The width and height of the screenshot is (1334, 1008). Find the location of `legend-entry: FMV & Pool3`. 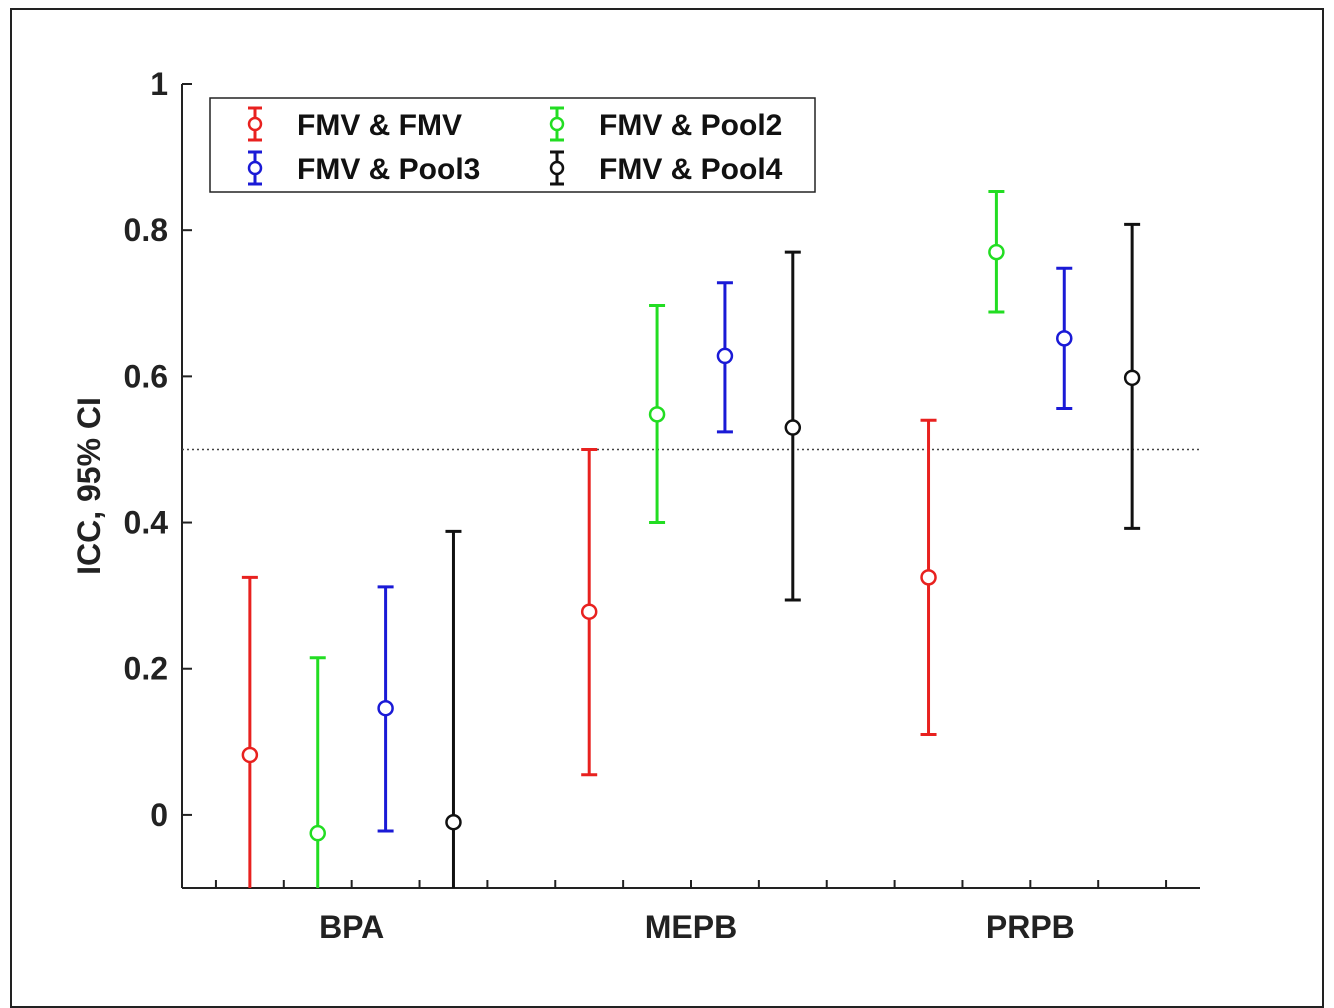

legend-entry: FMV & Pool3 is located at coordinates (363, 168).